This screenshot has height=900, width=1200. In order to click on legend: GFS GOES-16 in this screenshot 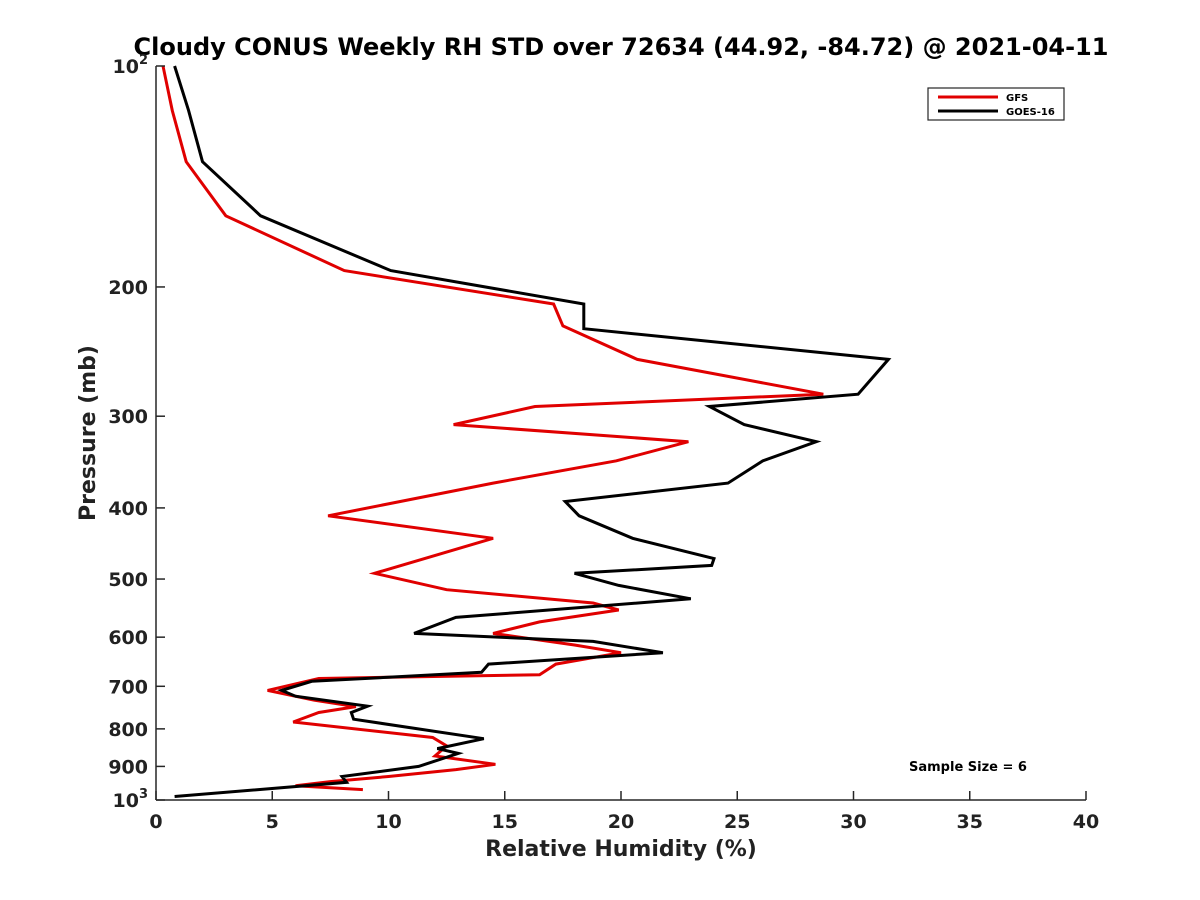, I will do `click(996, 104)`.